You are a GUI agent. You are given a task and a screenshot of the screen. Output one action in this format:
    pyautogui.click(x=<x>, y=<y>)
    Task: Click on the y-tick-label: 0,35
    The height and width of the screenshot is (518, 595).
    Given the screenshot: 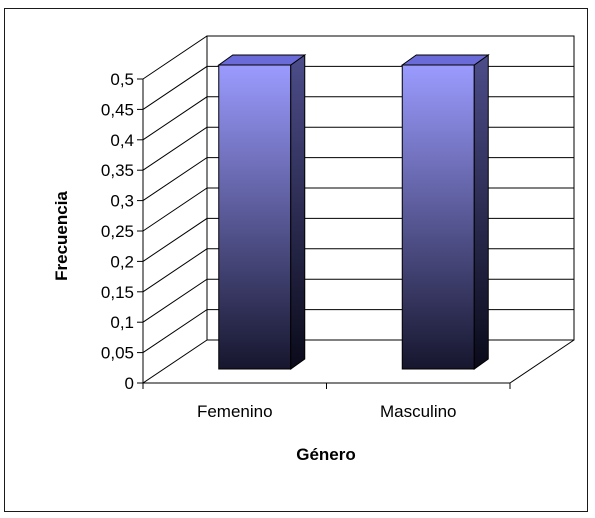 What is the action you would take?
    pyautogui.click(x=117, y=170)
    